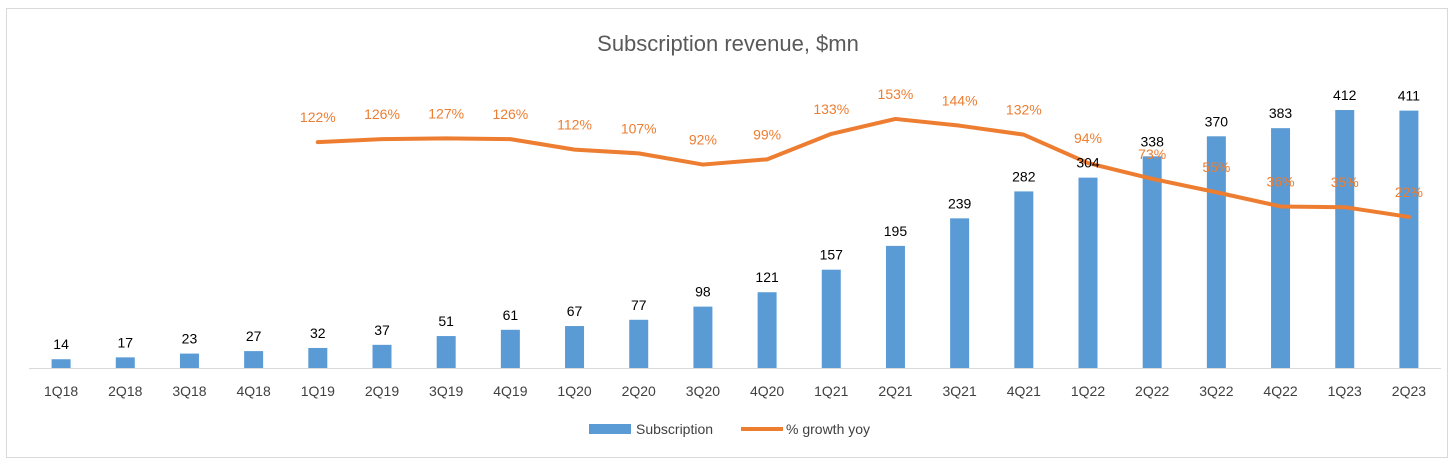  Describe the element at coordinates (125, 391) in the screenshot. I see `x-tick-label: 2Q18` at that location.